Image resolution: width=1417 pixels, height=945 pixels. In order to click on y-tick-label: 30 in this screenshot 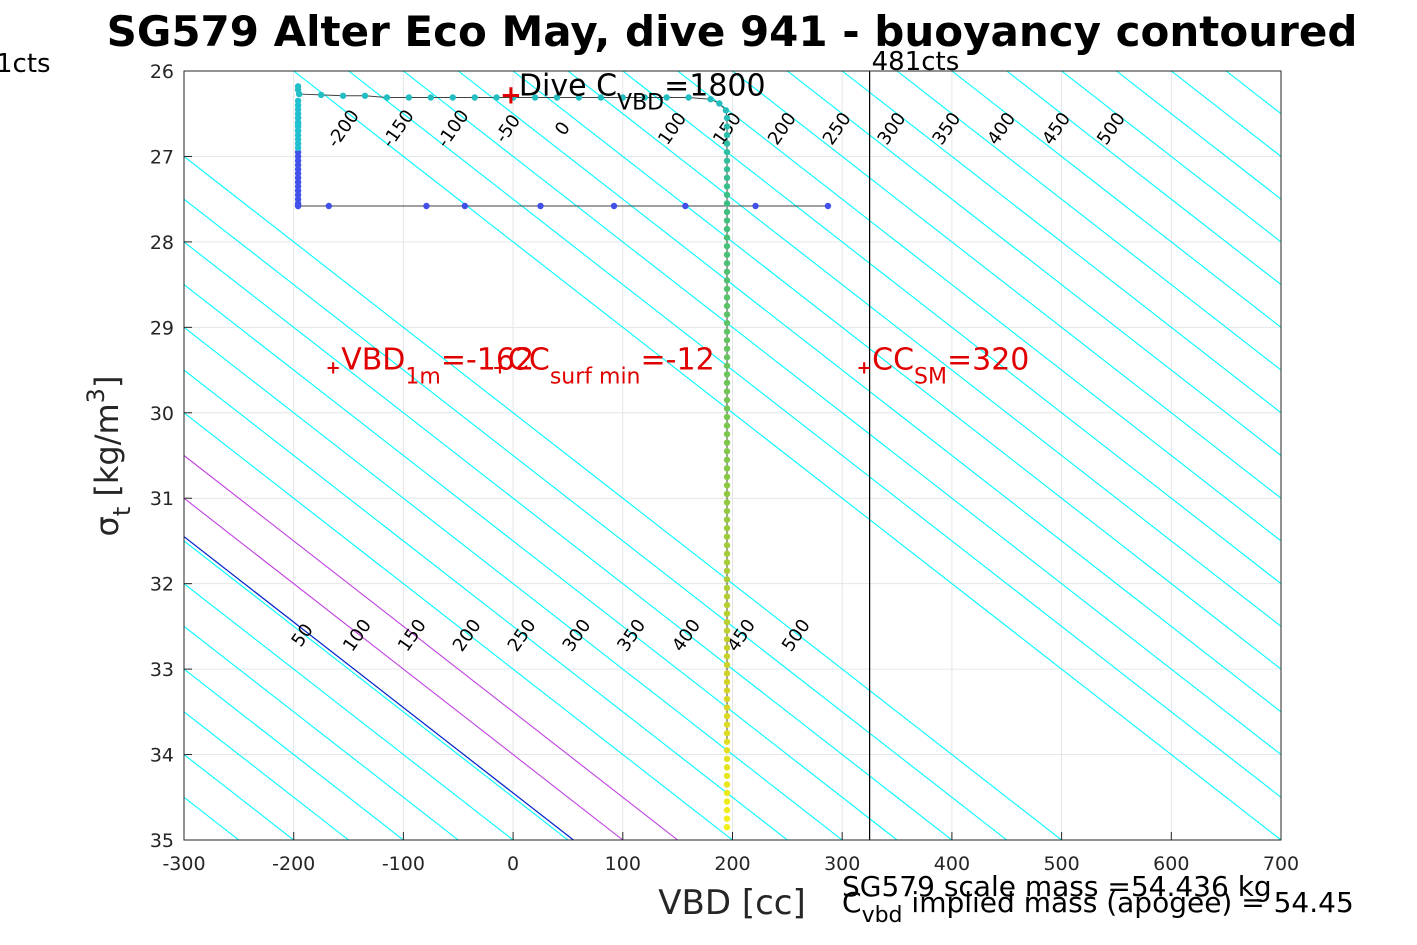, I will do `click(162, 414)`.